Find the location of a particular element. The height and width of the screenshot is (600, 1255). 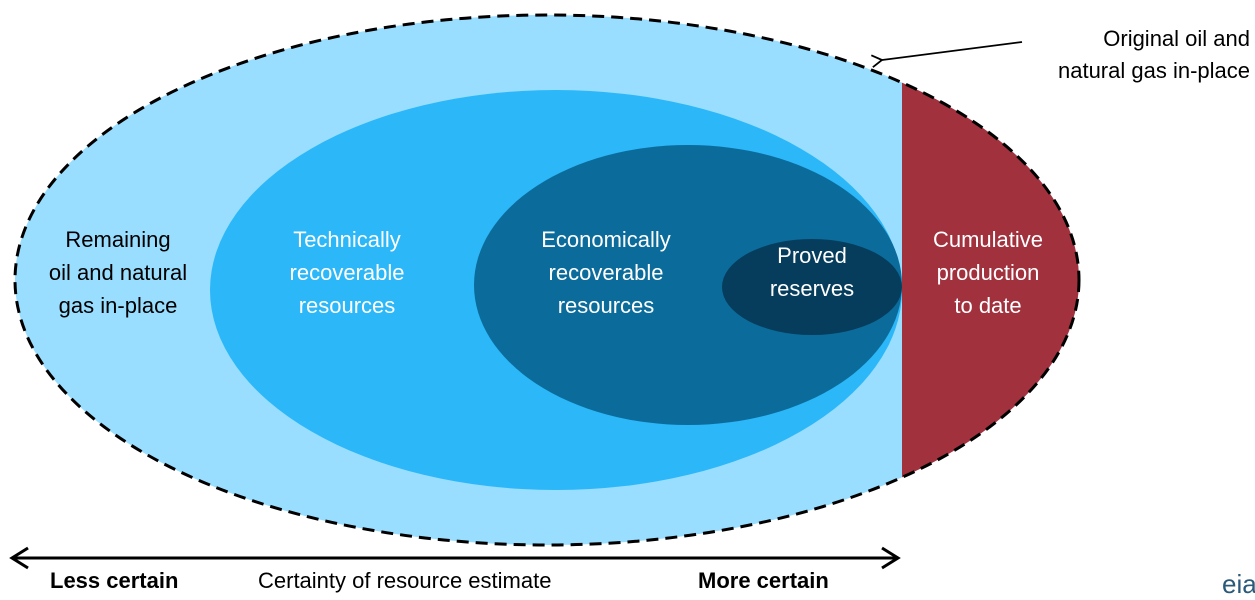

proved-ellipse is located at coordinates (812, 287).